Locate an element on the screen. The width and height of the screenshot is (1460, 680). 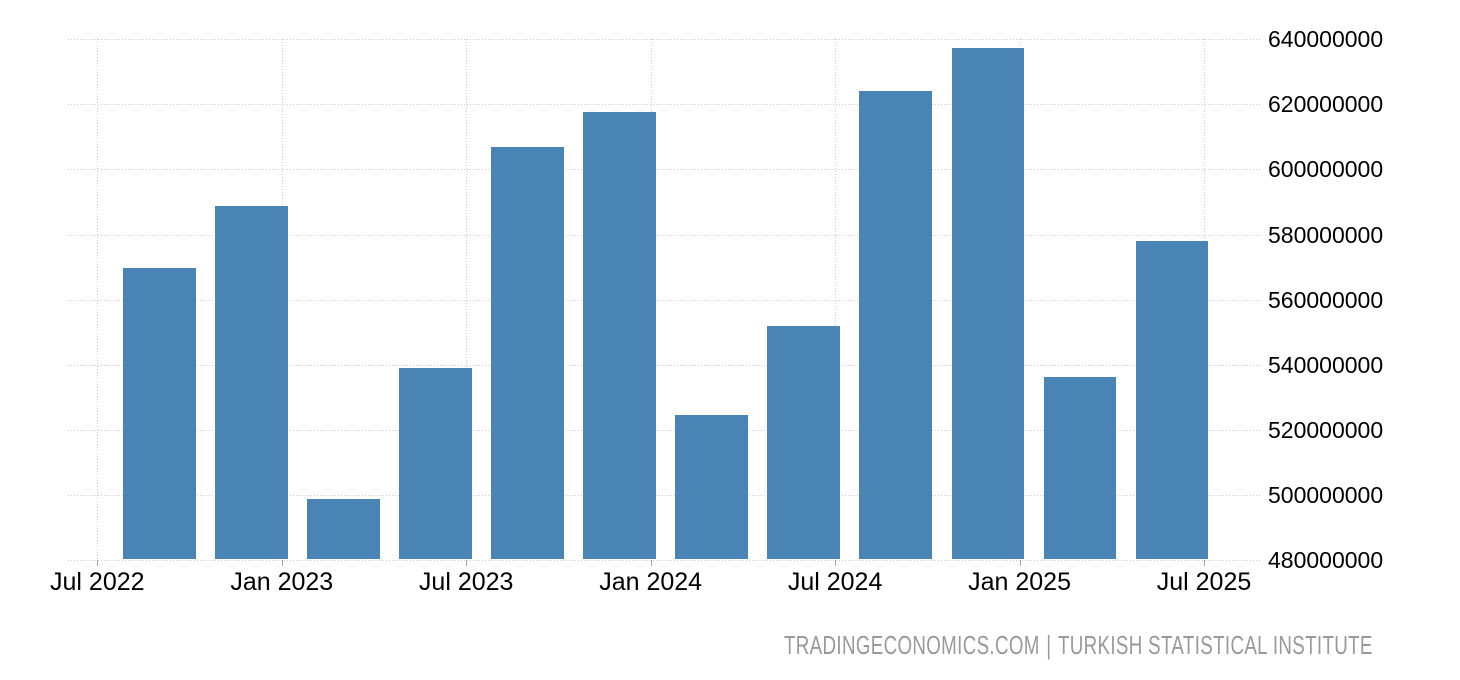
y-axis-tick-label: 640000000 is located at coordinates (1326, 39).